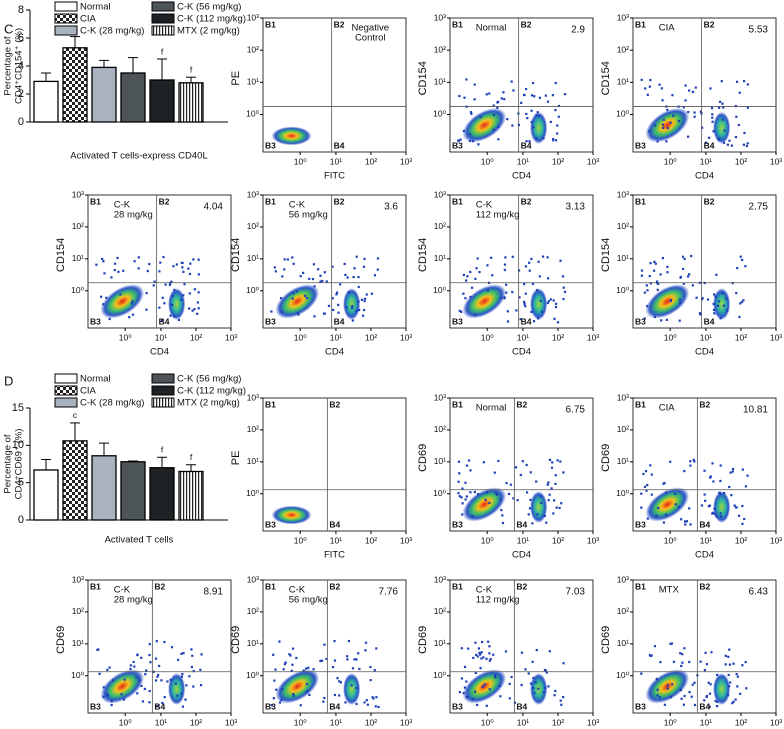  What do you see at coordinates (177, 689) in the screenshot?
I see `cell-cloud` at bounding box center [177, 689].